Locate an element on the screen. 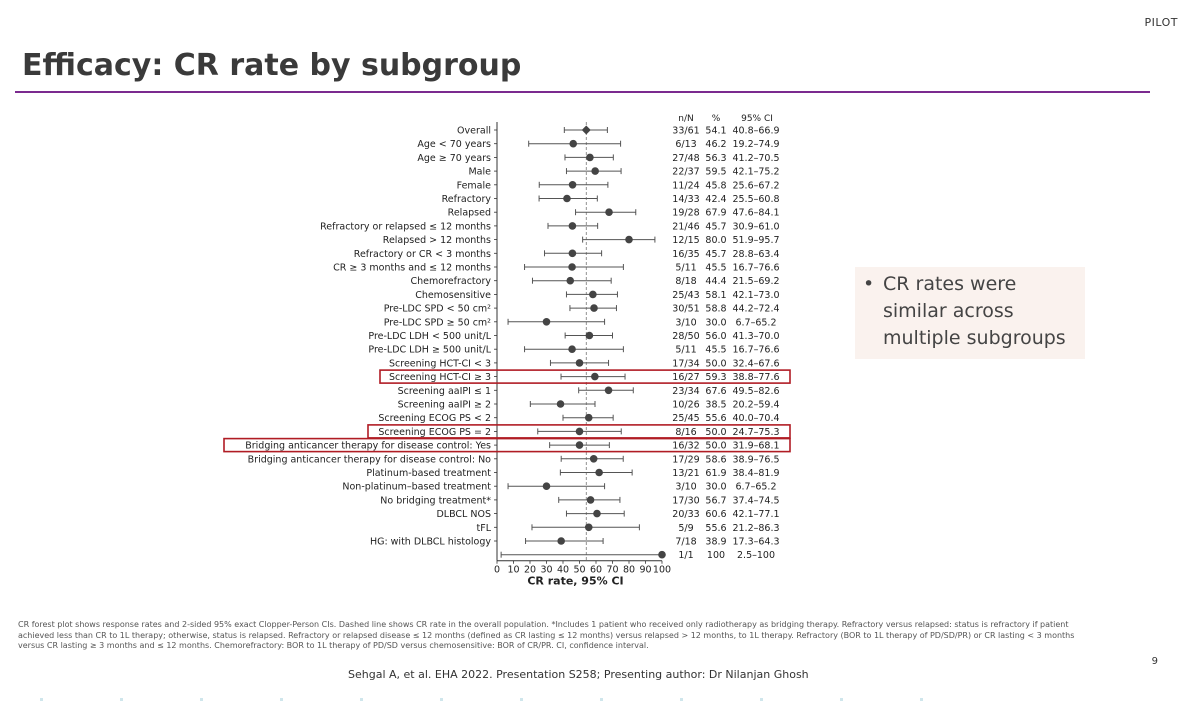  value-ci: 16.7–76.6 is located at coordinates (755, 350).